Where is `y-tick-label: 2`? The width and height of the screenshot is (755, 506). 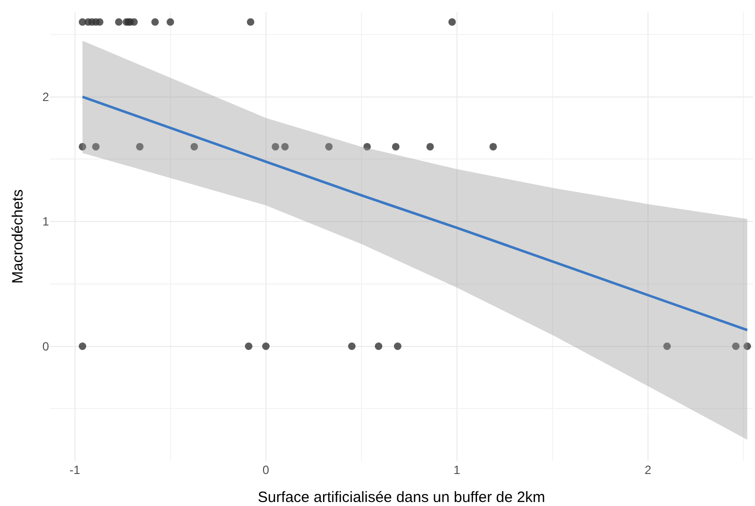
y-tick-label: 2 is located at coordinates (46, 97).